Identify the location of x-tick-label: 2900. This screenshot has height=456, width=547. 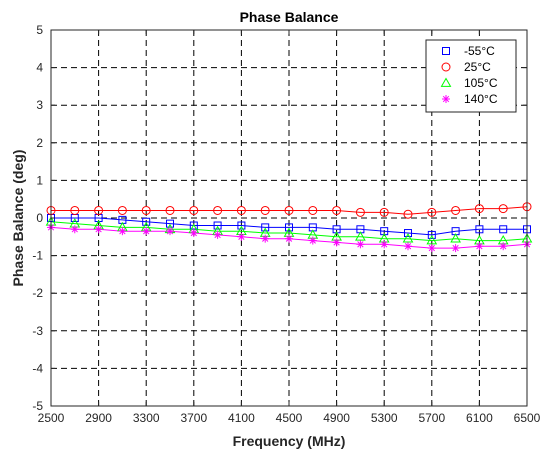
(98, 418).